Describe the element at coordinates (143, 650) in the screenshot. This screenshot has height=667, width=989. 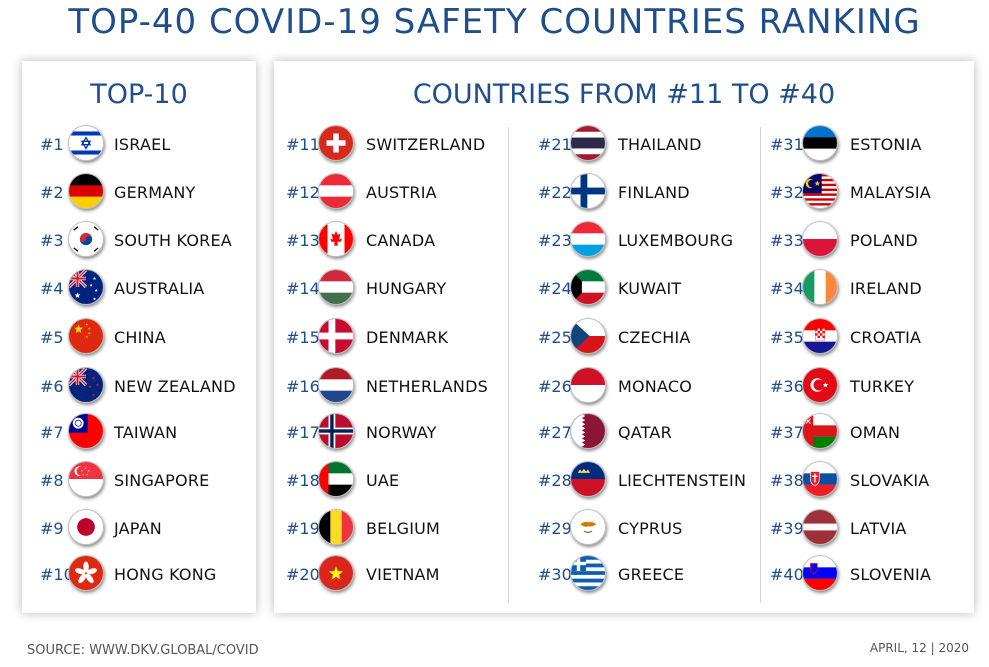
I see `source-note: SOURCE: WWW.DKV.GLOBAL/COVID` at that location.